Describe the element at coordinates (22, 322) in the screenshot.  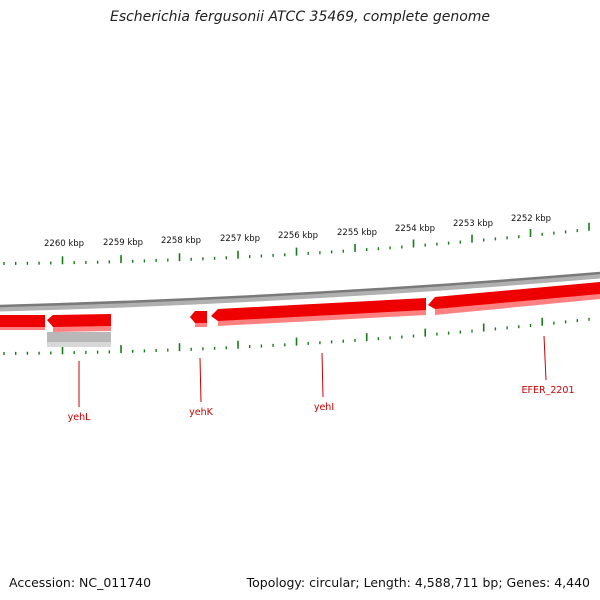
I see `gene-feature-left-partial` at that location.